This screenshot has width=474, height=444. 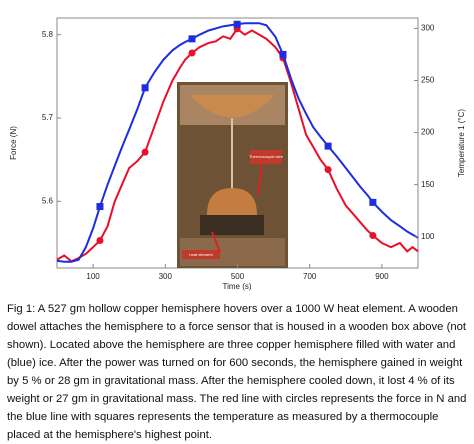 I want to click on x-tick-label: 100, so click(x=93, y=276).